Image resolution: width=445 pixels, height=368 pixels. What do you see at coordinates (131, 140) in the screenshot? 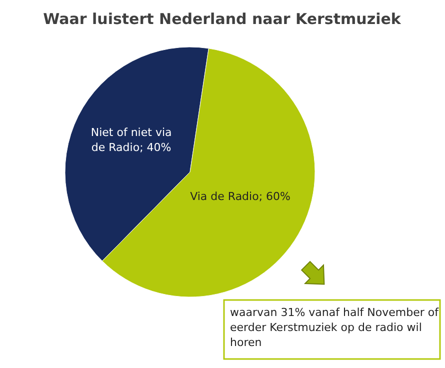
I see `slice-label: Niet of niet via de Radio; 40%` at bounding box center [131, 140].